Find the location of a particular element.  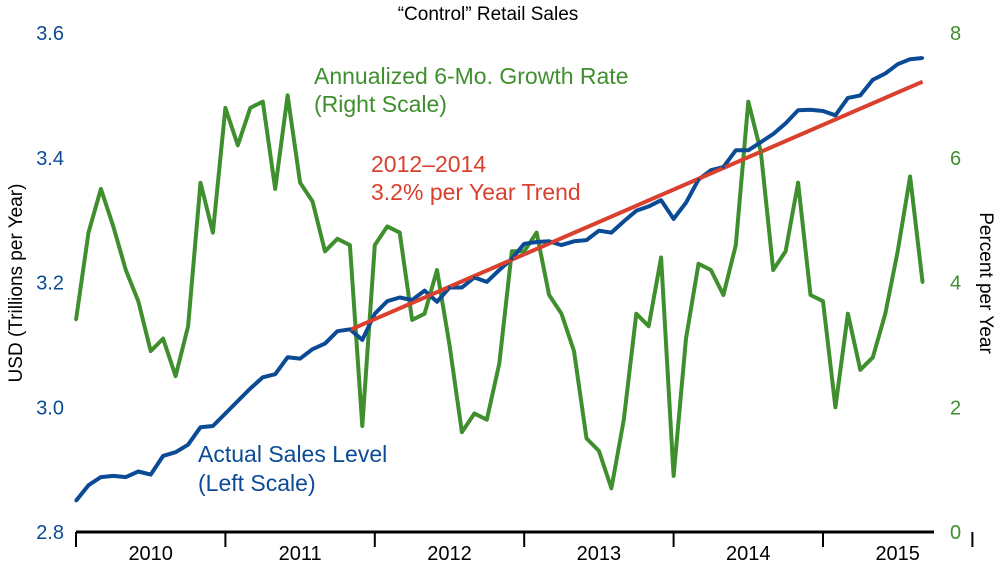

x-tick-label: 2010 is located at coordinates (150, 554).